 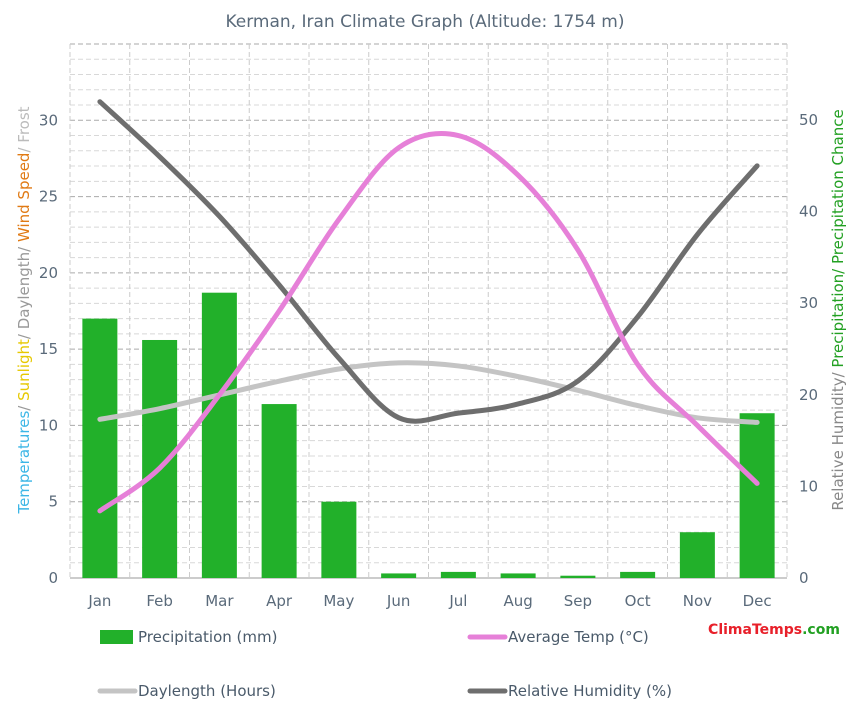 I want to click on month-label-oct: Oct, so click(x=638, y=601).